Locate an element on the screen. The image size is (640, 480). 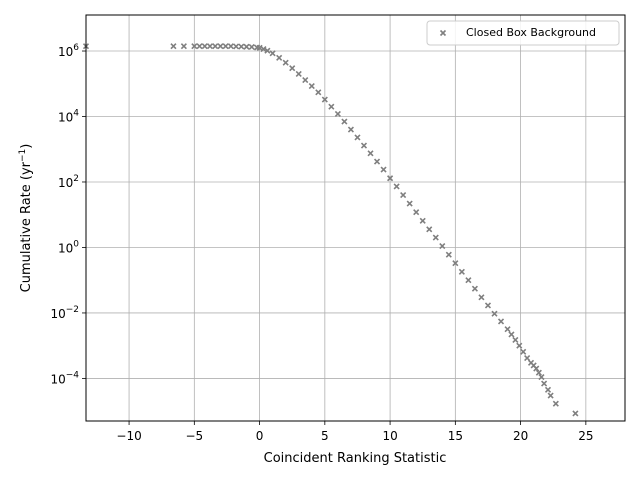
y-axis-label: Cumulative Rate (yr−1) is located at coordinates (26, 218).